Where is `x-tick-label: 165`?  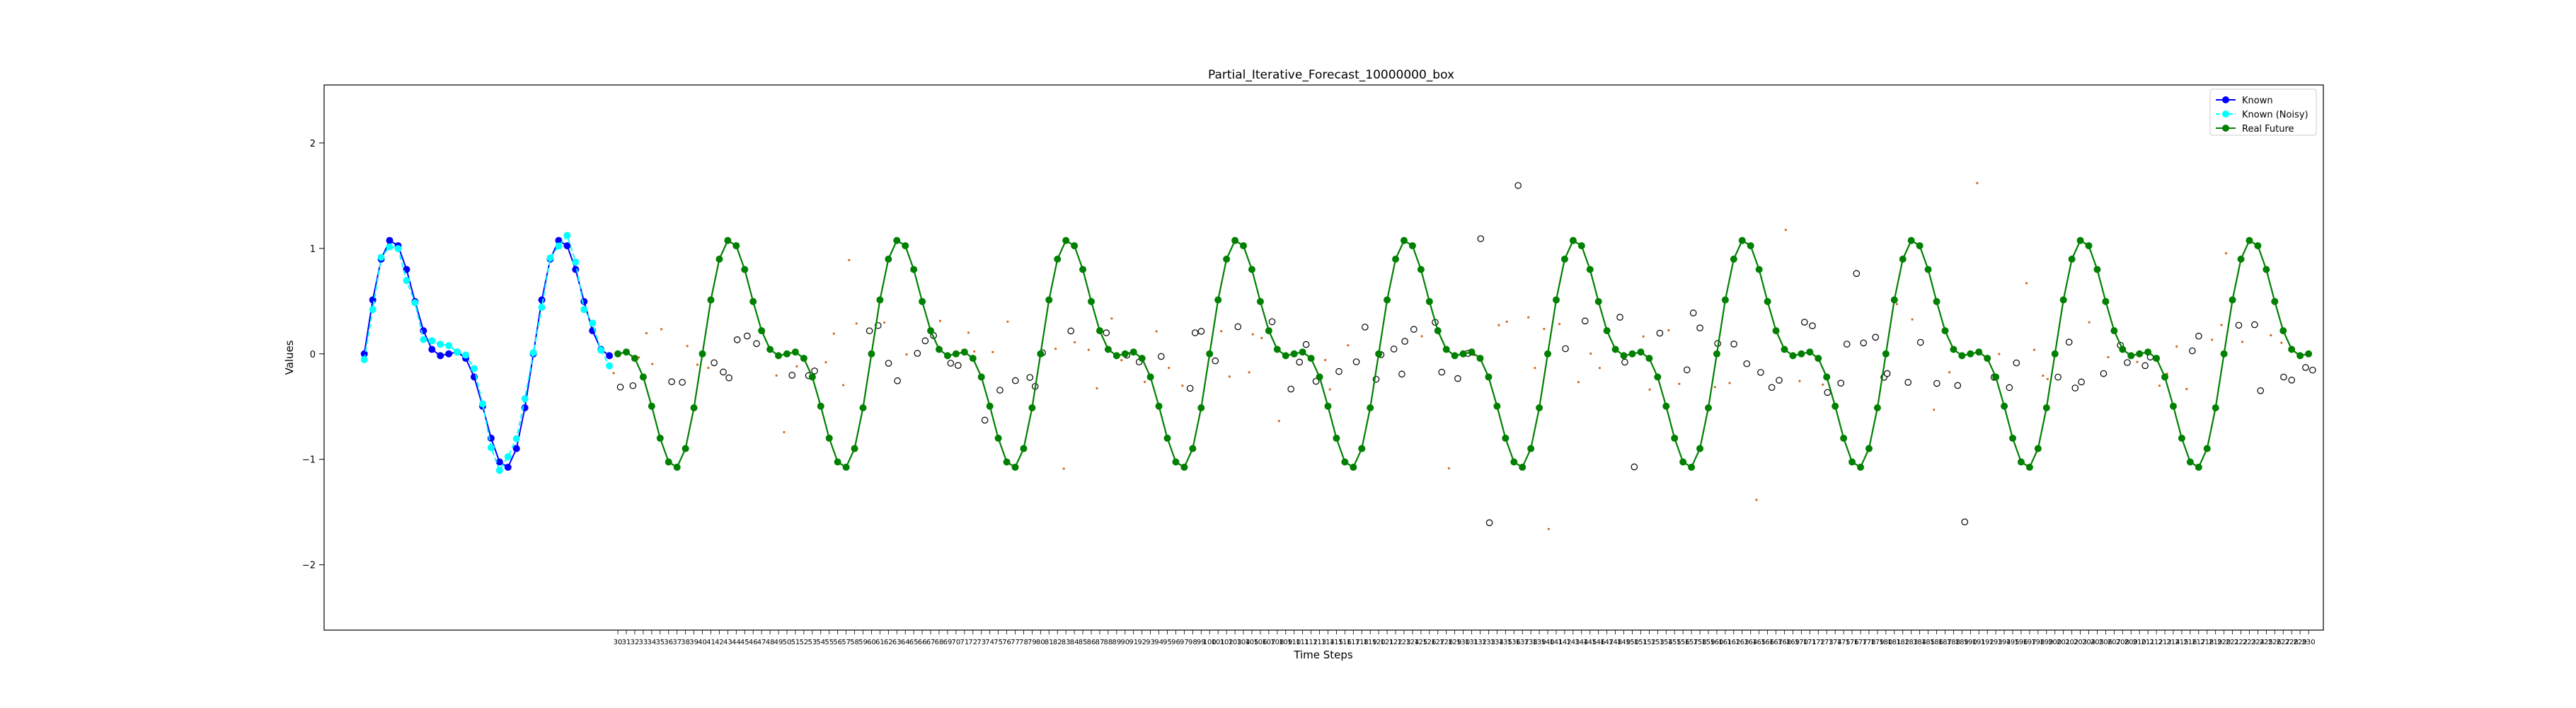
x-tick-label: 165 is located at coordinates (1759, 642).